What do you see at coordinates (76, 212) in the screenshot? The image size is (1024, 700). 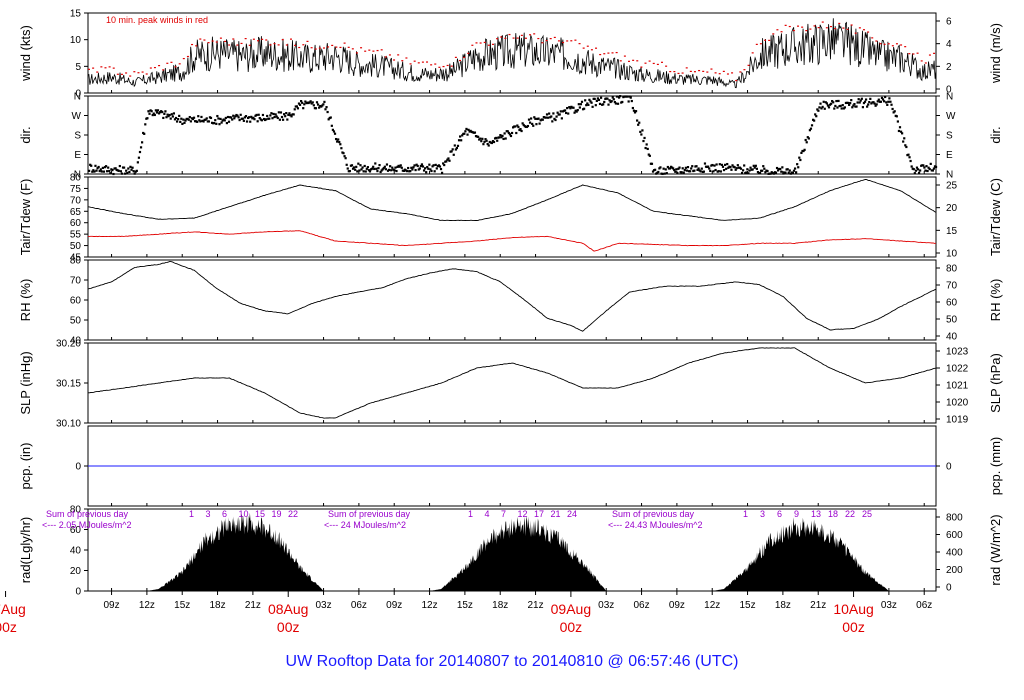 I see `ytick-label-left-temp: 65` at bounding box center [76, 212].